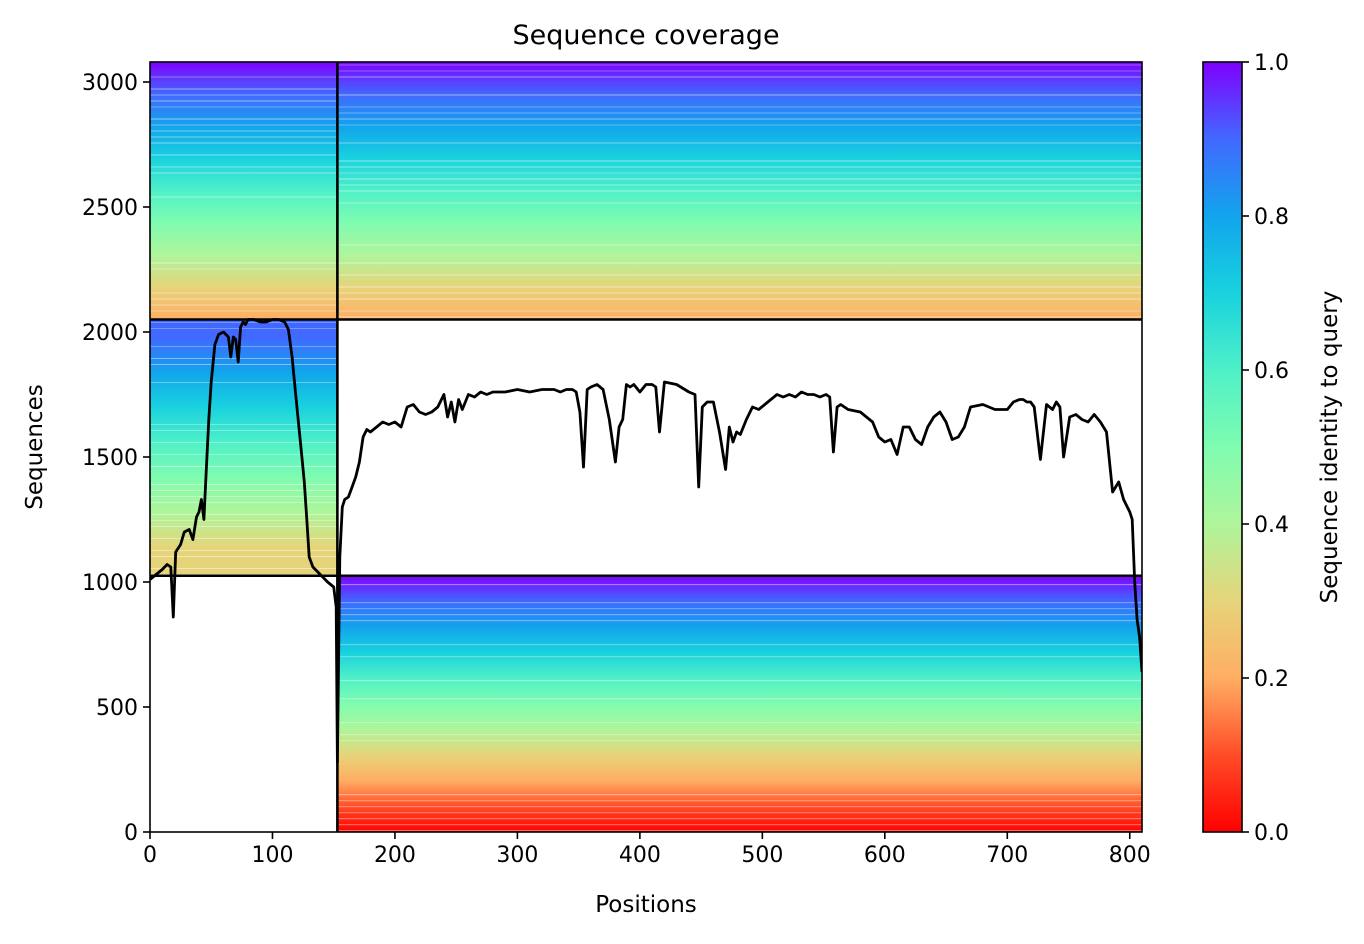  What do you see at coordinates (1271, 833) in the screenshot?
I see `colorbar-tick-label: 0.0` at bounding box center [1271, 833].